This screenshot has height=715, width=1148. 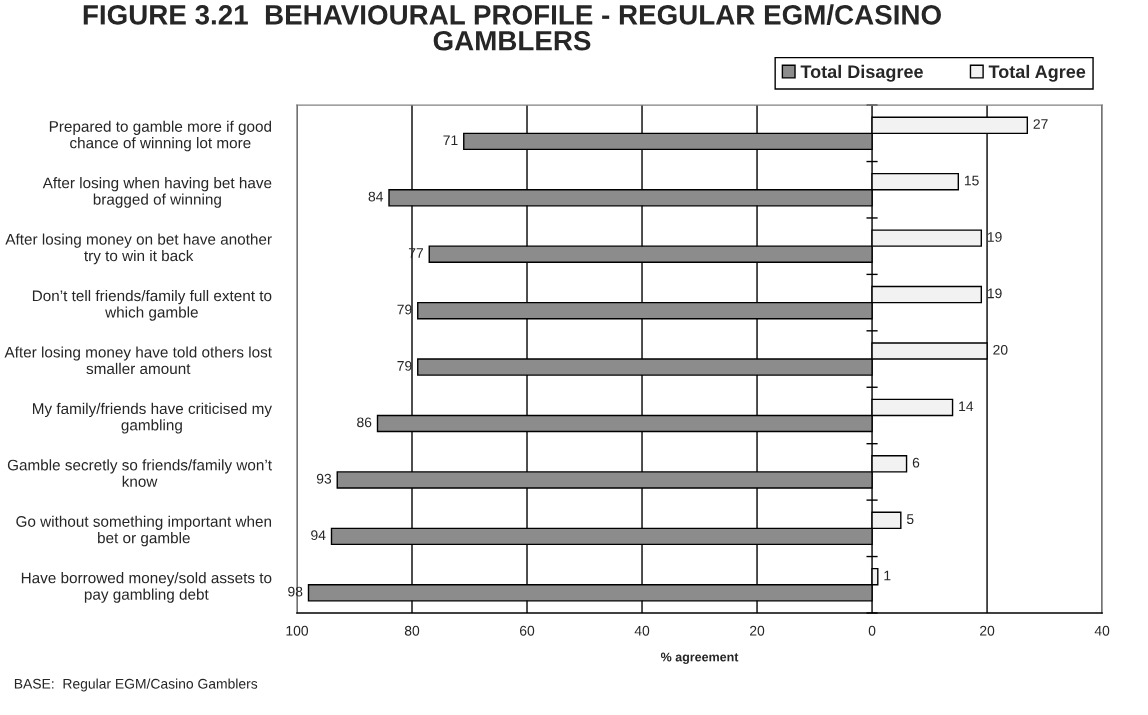 I want to click on data-label: 27, so click(x=1040, y=124).